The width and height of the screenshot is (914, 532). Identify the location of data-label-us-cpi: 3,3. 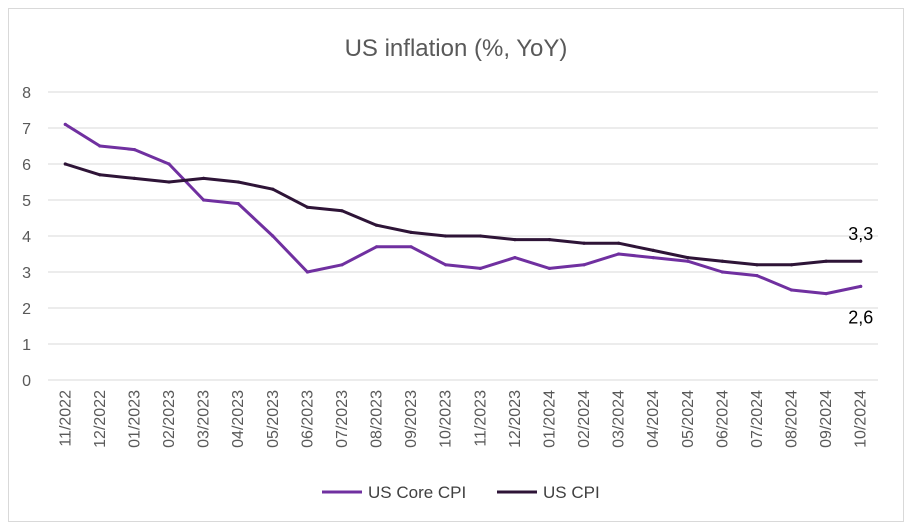
(860, 234).